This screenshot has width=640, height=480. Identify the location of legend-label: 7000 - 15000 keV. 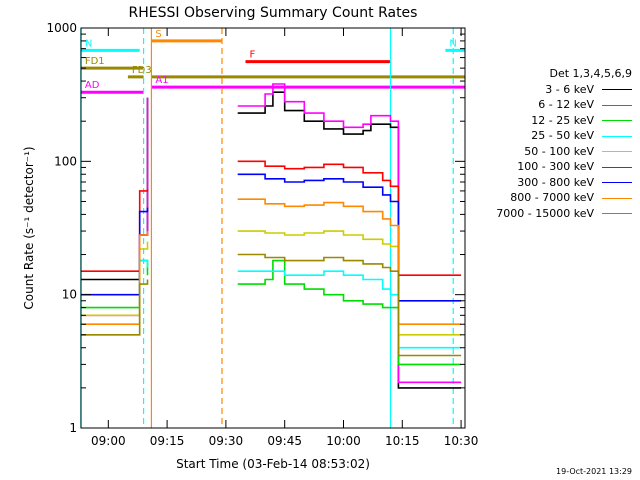
(545, 213).